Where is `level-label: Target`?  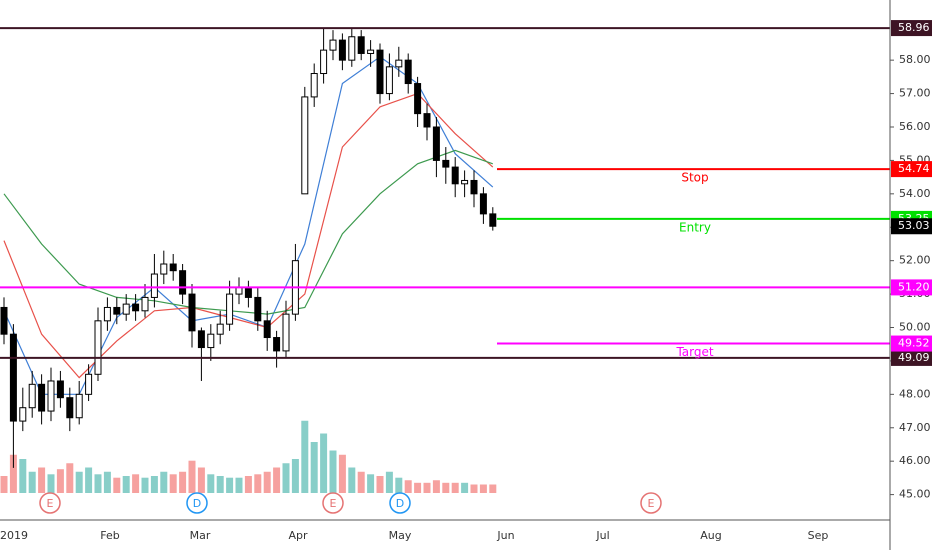 level-label: Target is located at coordinates (694, 352).